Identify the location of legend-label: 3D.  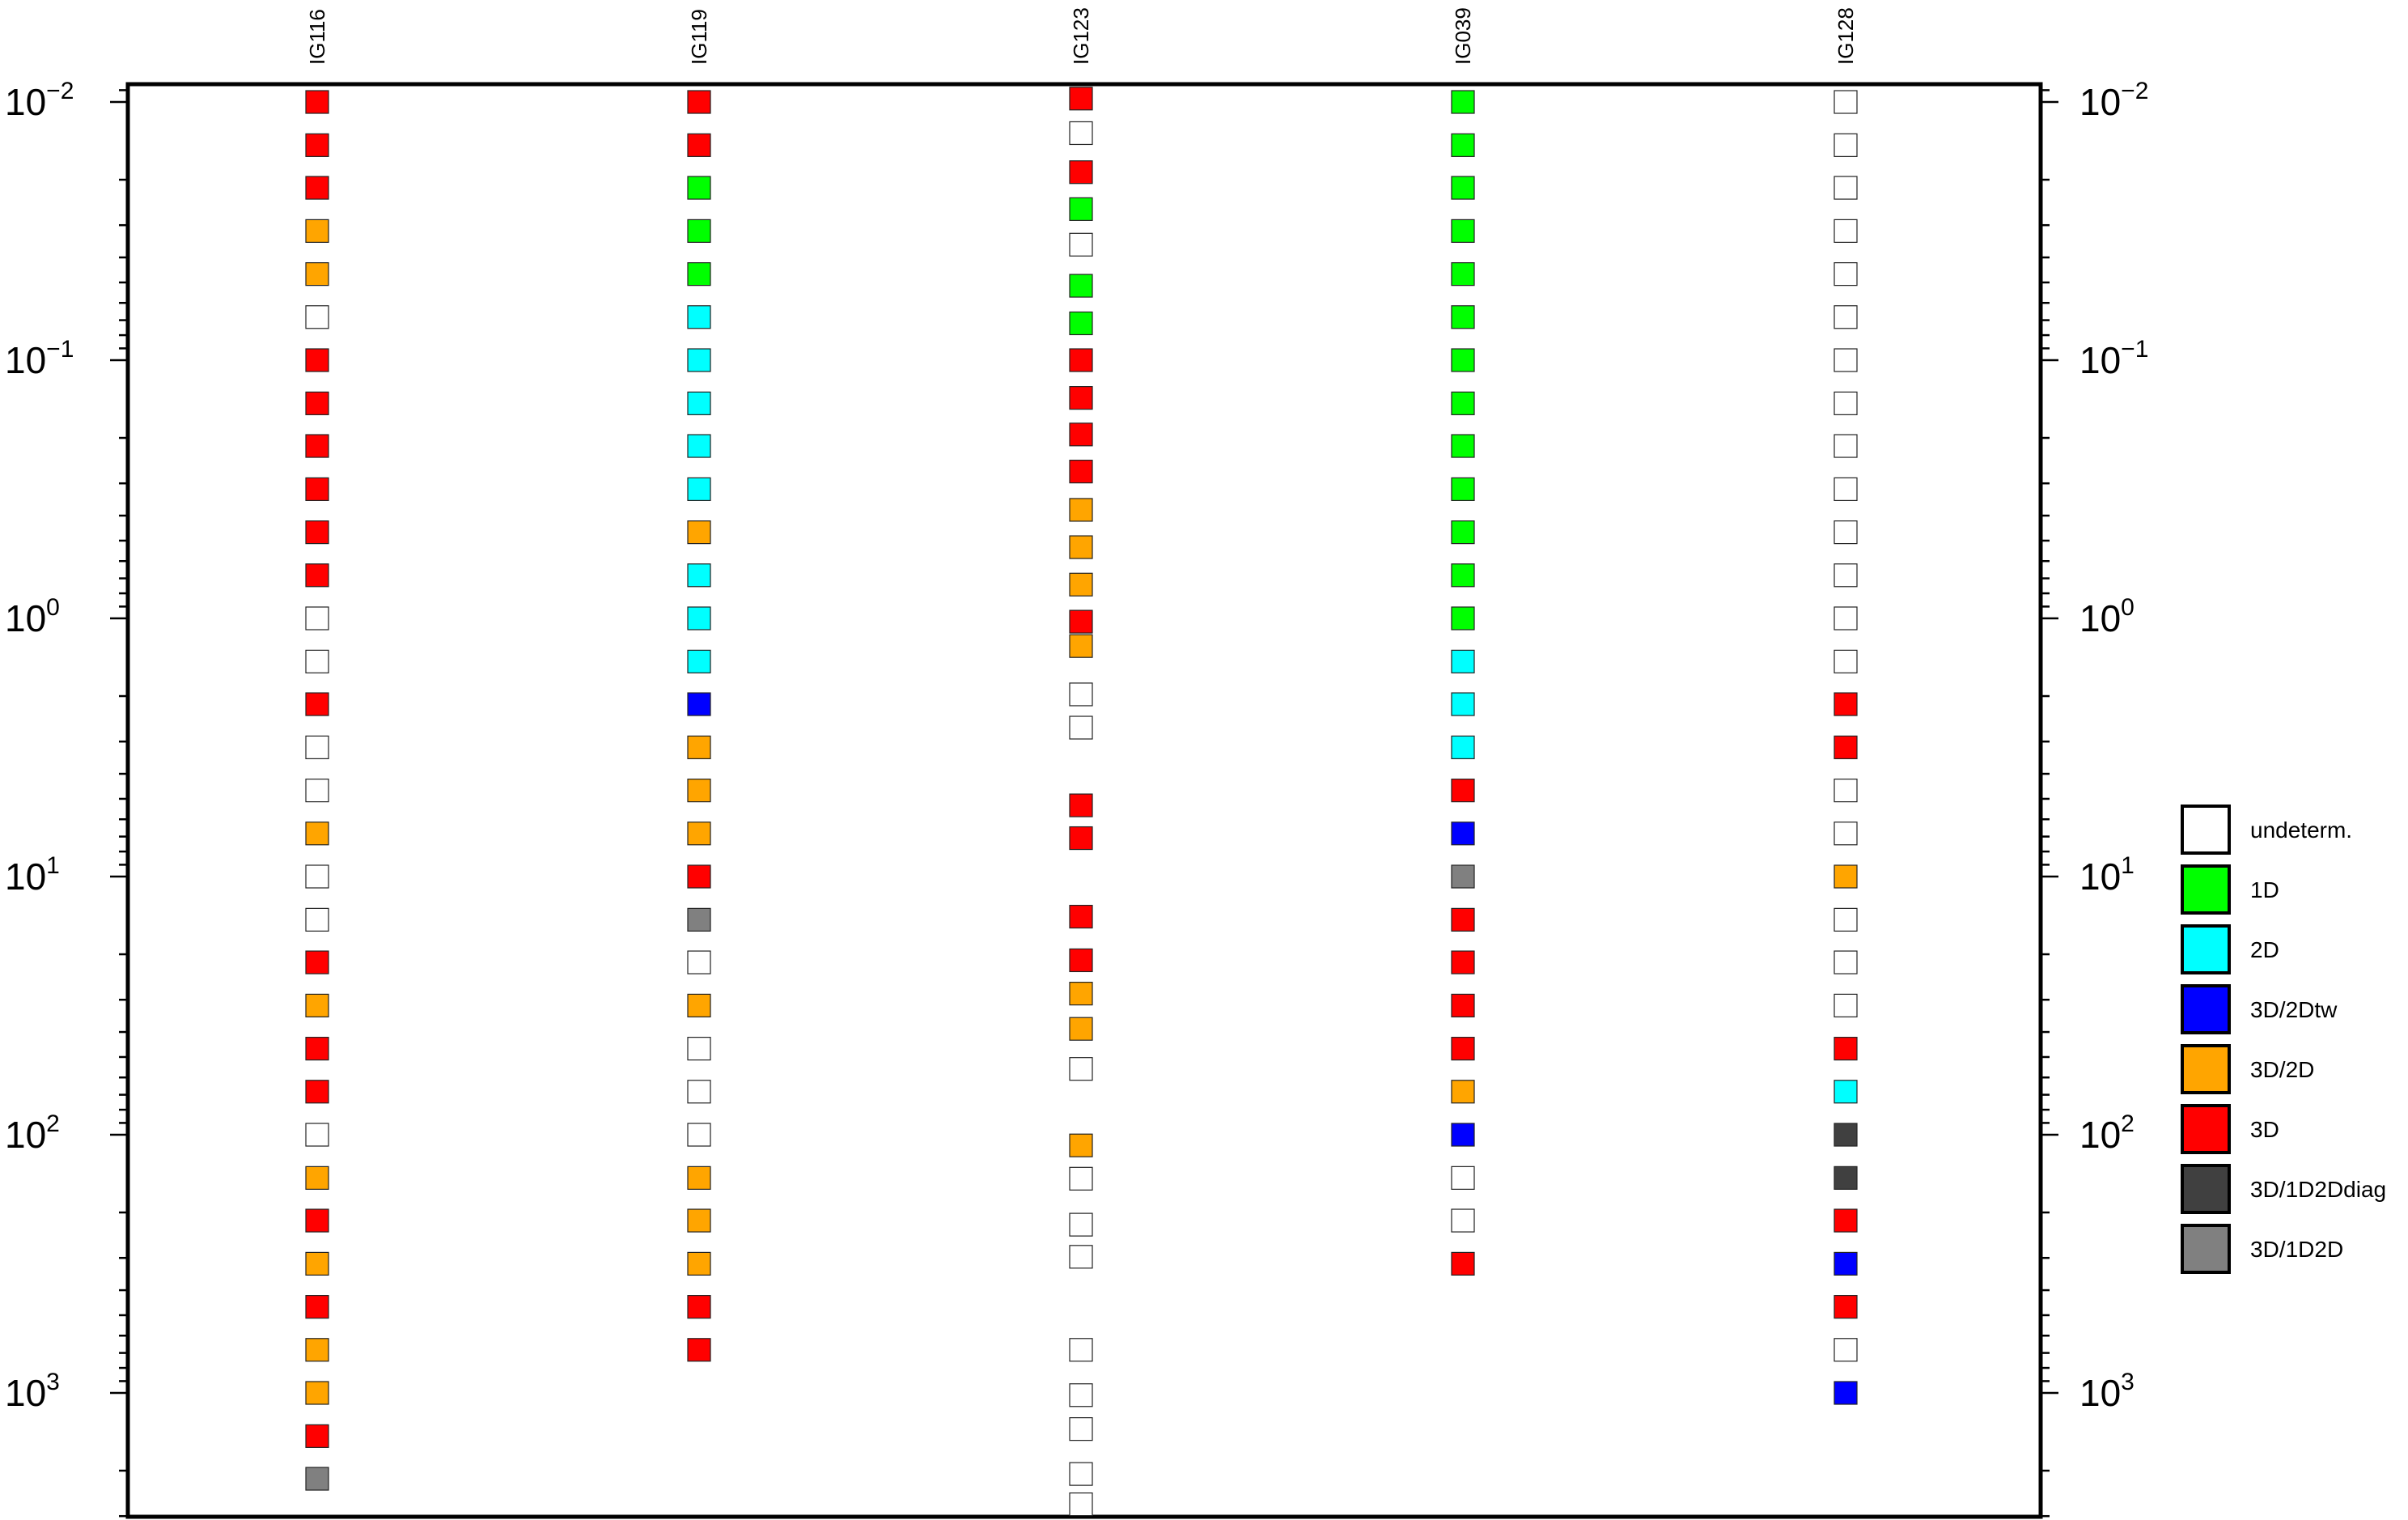
(2264, 1129).